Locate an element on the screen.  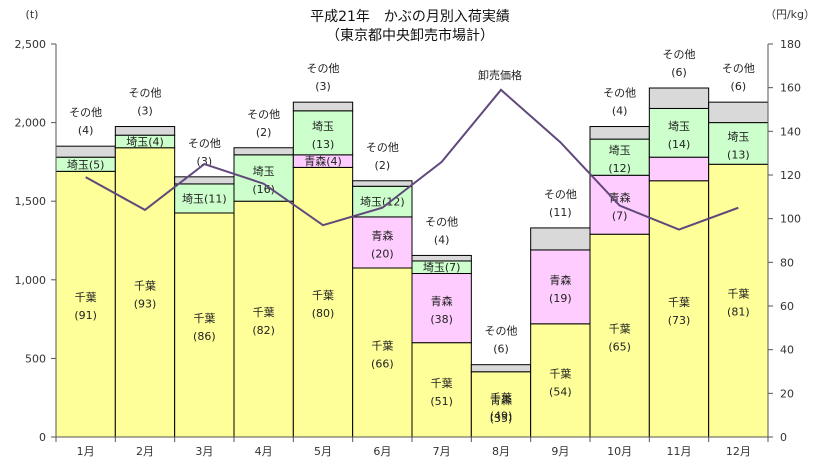
left-axis-unit: (t) is located at coordinates (32, 14).